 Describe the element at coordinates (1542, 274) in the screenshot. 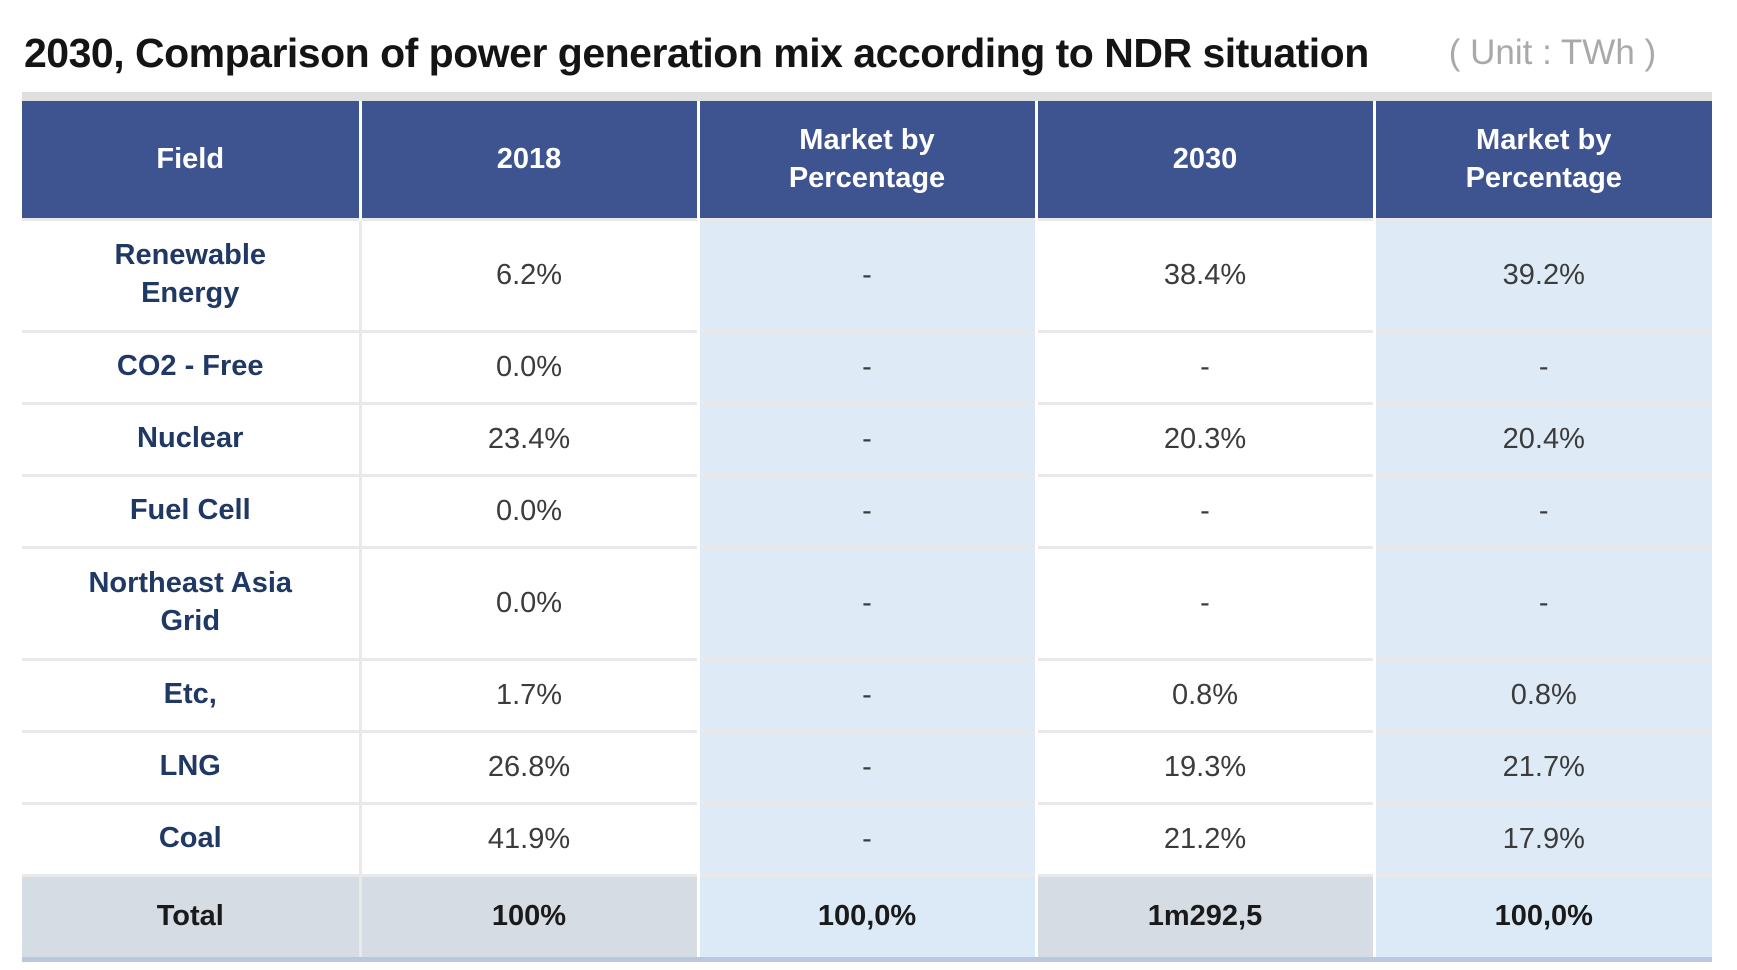

I see `market-2030-cell: 39.2%` at that location.